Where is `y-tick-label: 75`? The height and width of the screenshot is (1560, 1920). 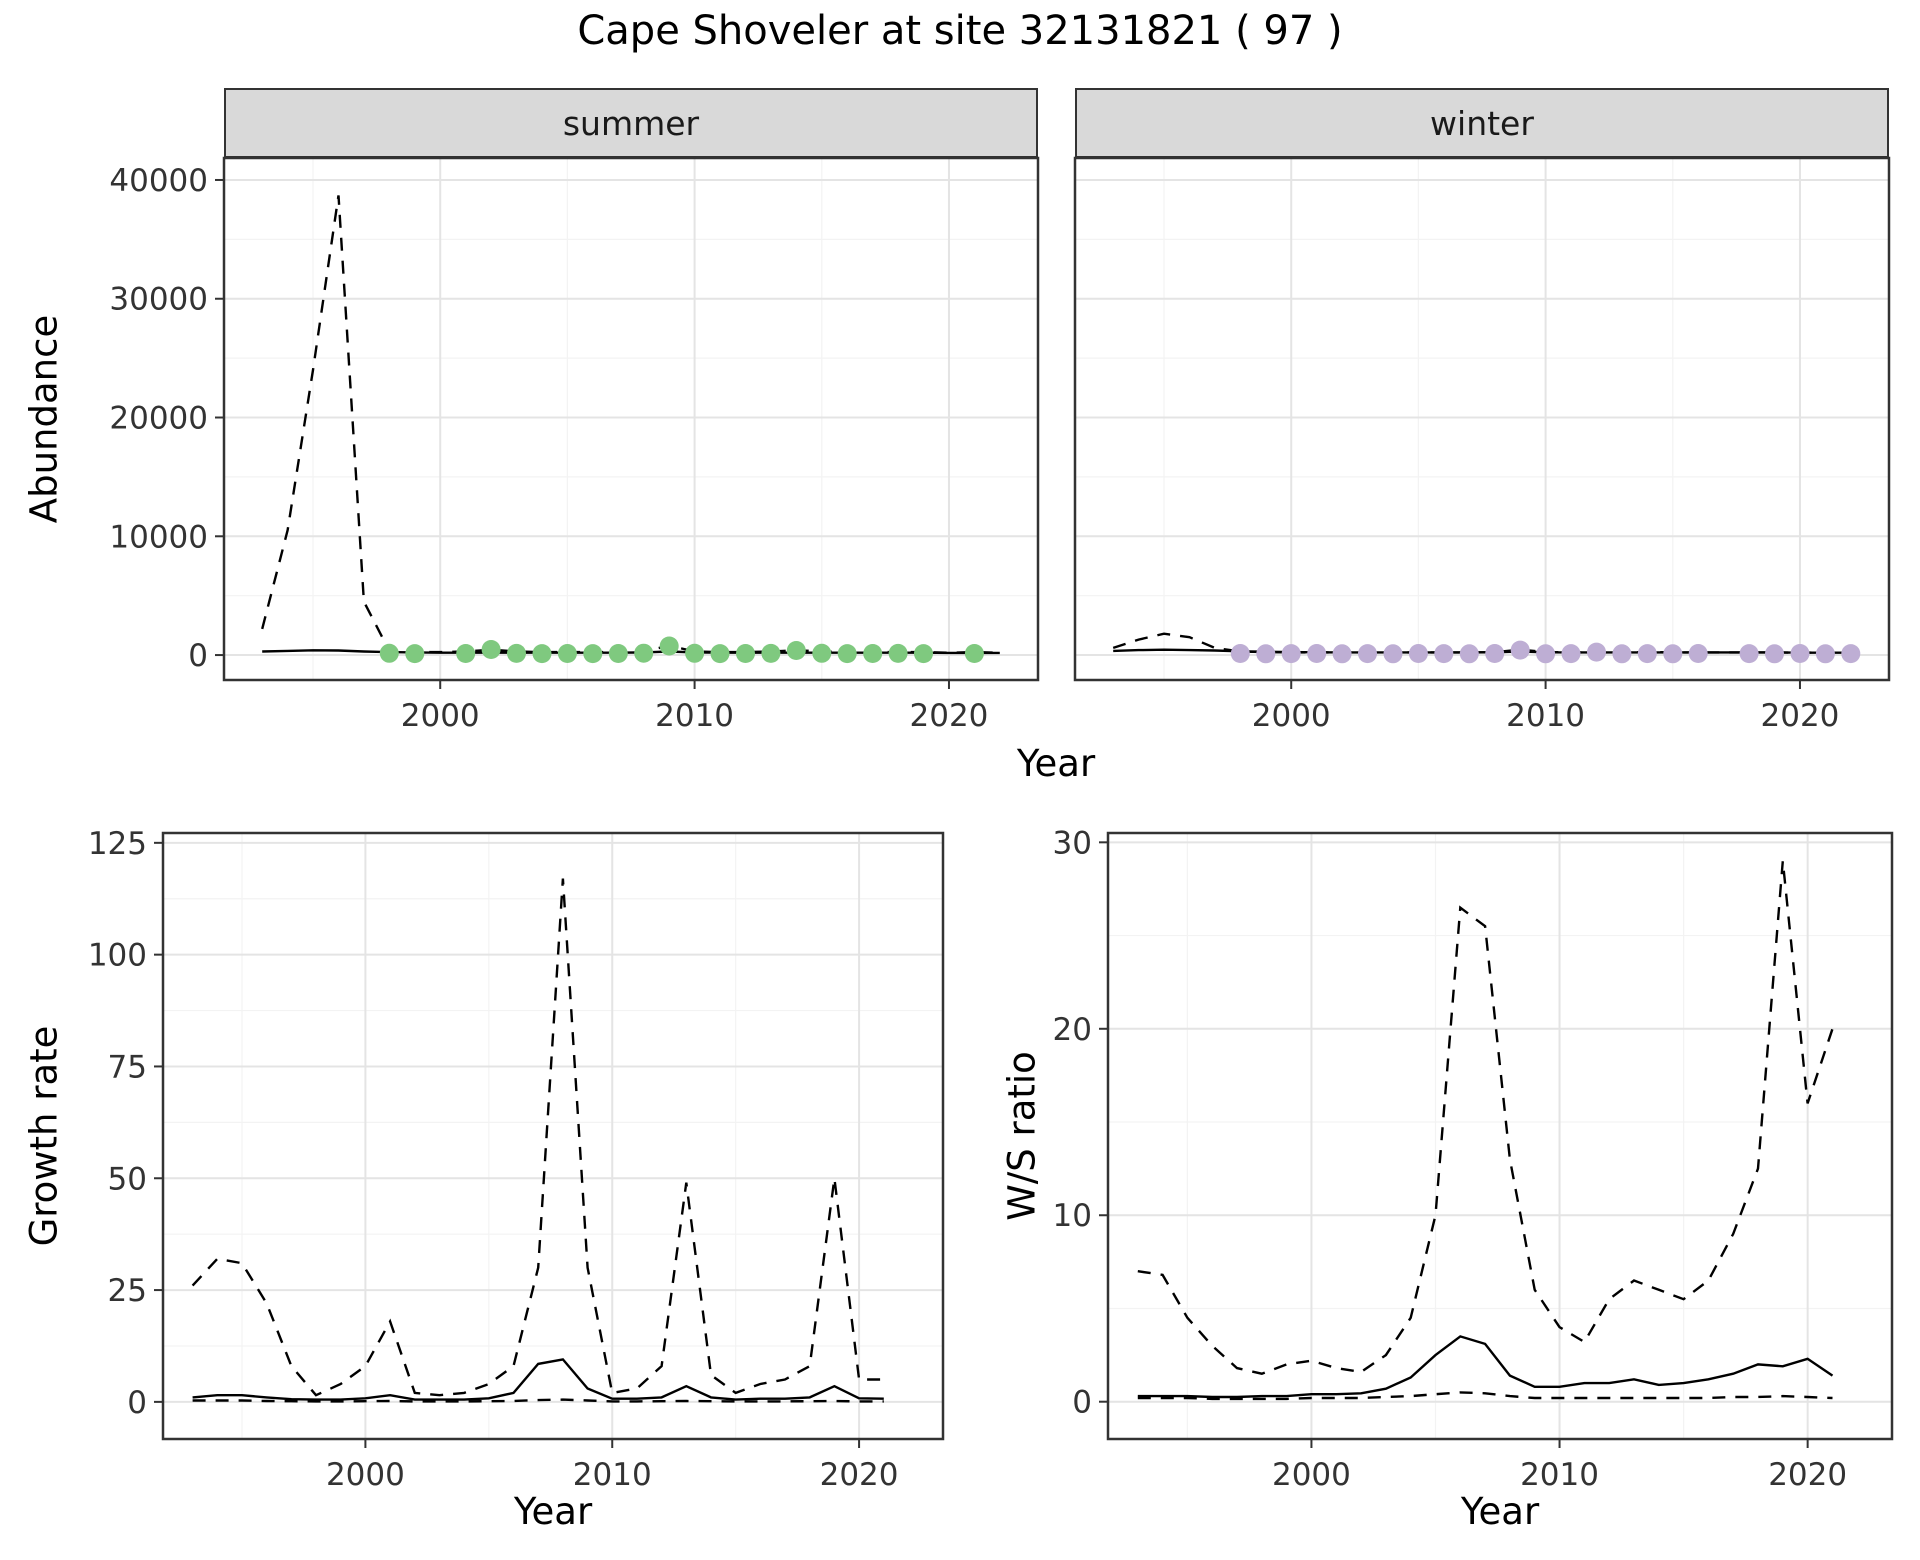
y-tick-label: 75 is located at coordinates (127, 1067).